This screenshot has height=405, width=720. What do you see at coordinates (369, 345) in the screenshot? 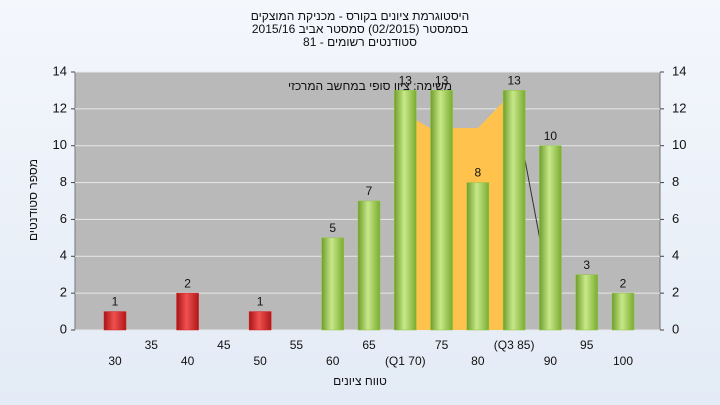
I see `x-tick-label: 65` at bounding box center [369, 345].